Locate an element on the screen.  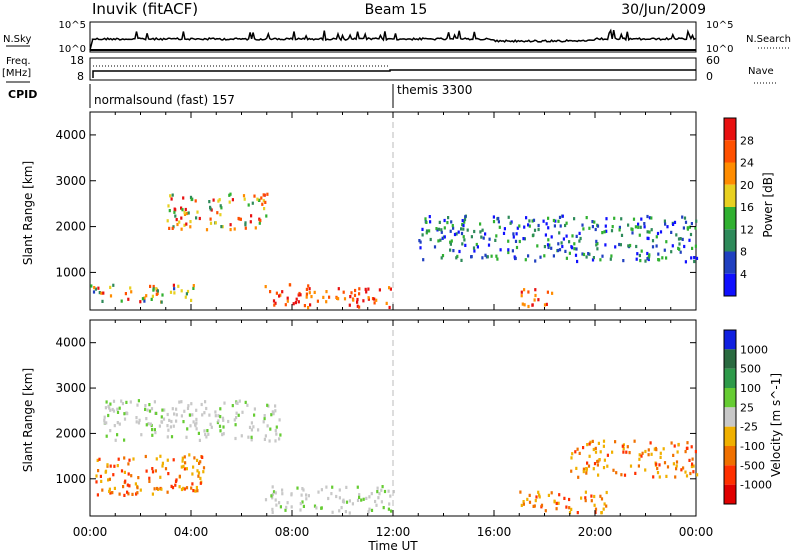
y-tick-label: 2000 is located at coordinates (70, 433).